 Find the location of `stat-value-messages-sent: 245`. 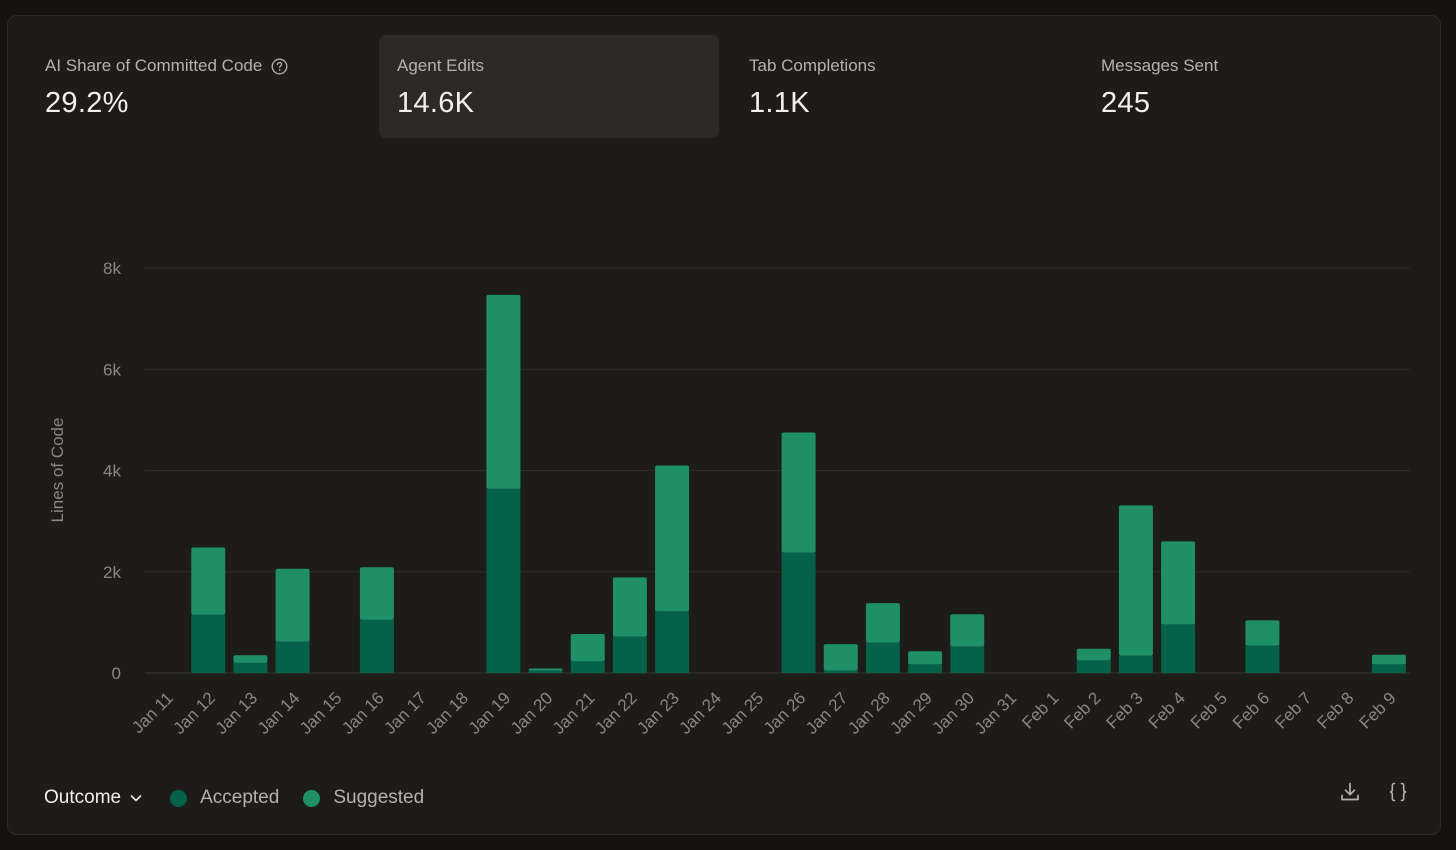

stat-value-messages-sent: 245 is located at coordinates (1126, 103).